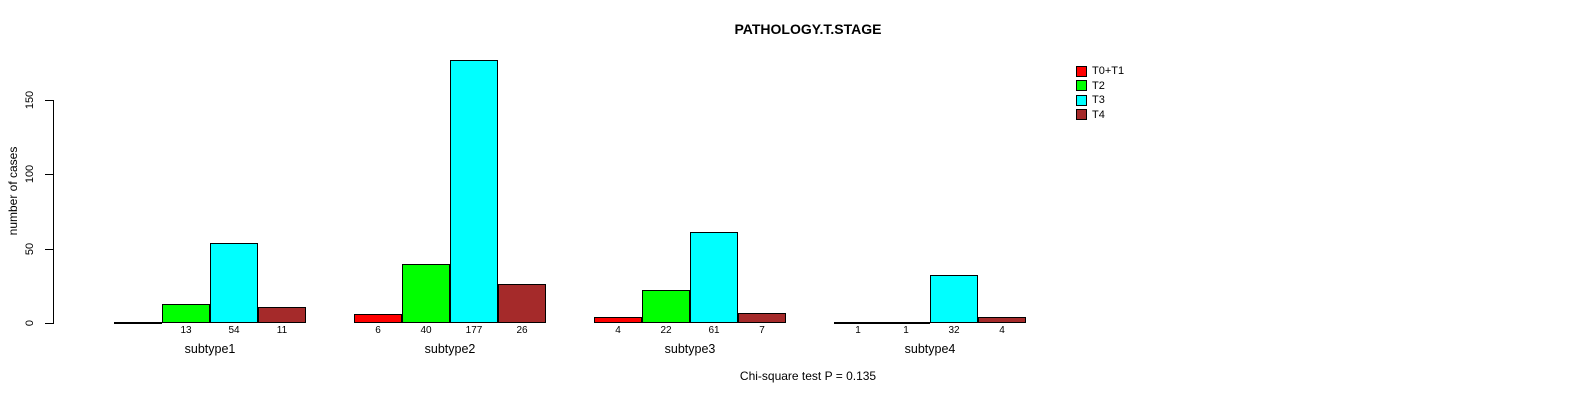 This screenshot has width=1590, height=400. Describe the element at coordinates (954, 299) in the screenshot. I see `bar-T3-subtype4` at that location.